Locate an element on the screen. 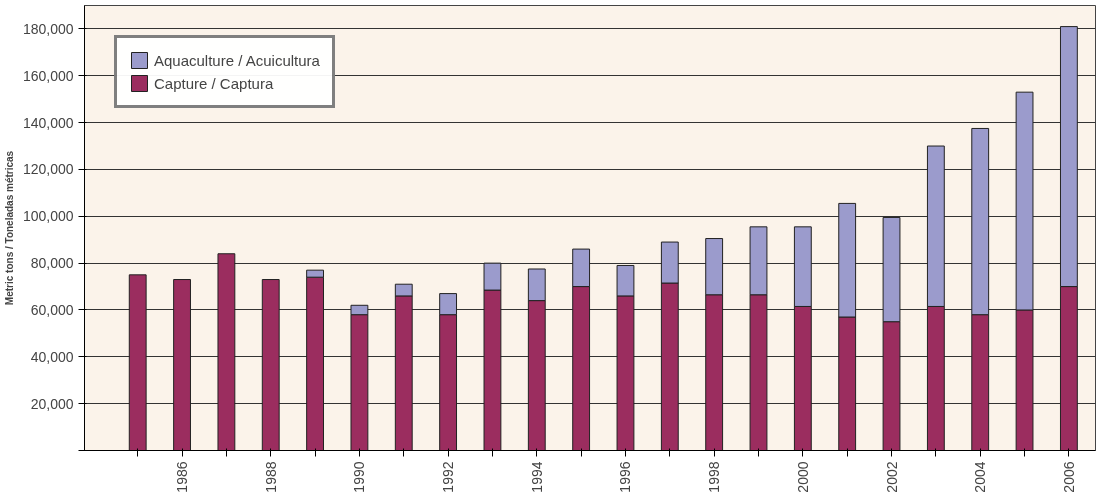 This screenshot has width=1109, height=499. y-tick-label: 60,000 is located at coordinates (52, 309).